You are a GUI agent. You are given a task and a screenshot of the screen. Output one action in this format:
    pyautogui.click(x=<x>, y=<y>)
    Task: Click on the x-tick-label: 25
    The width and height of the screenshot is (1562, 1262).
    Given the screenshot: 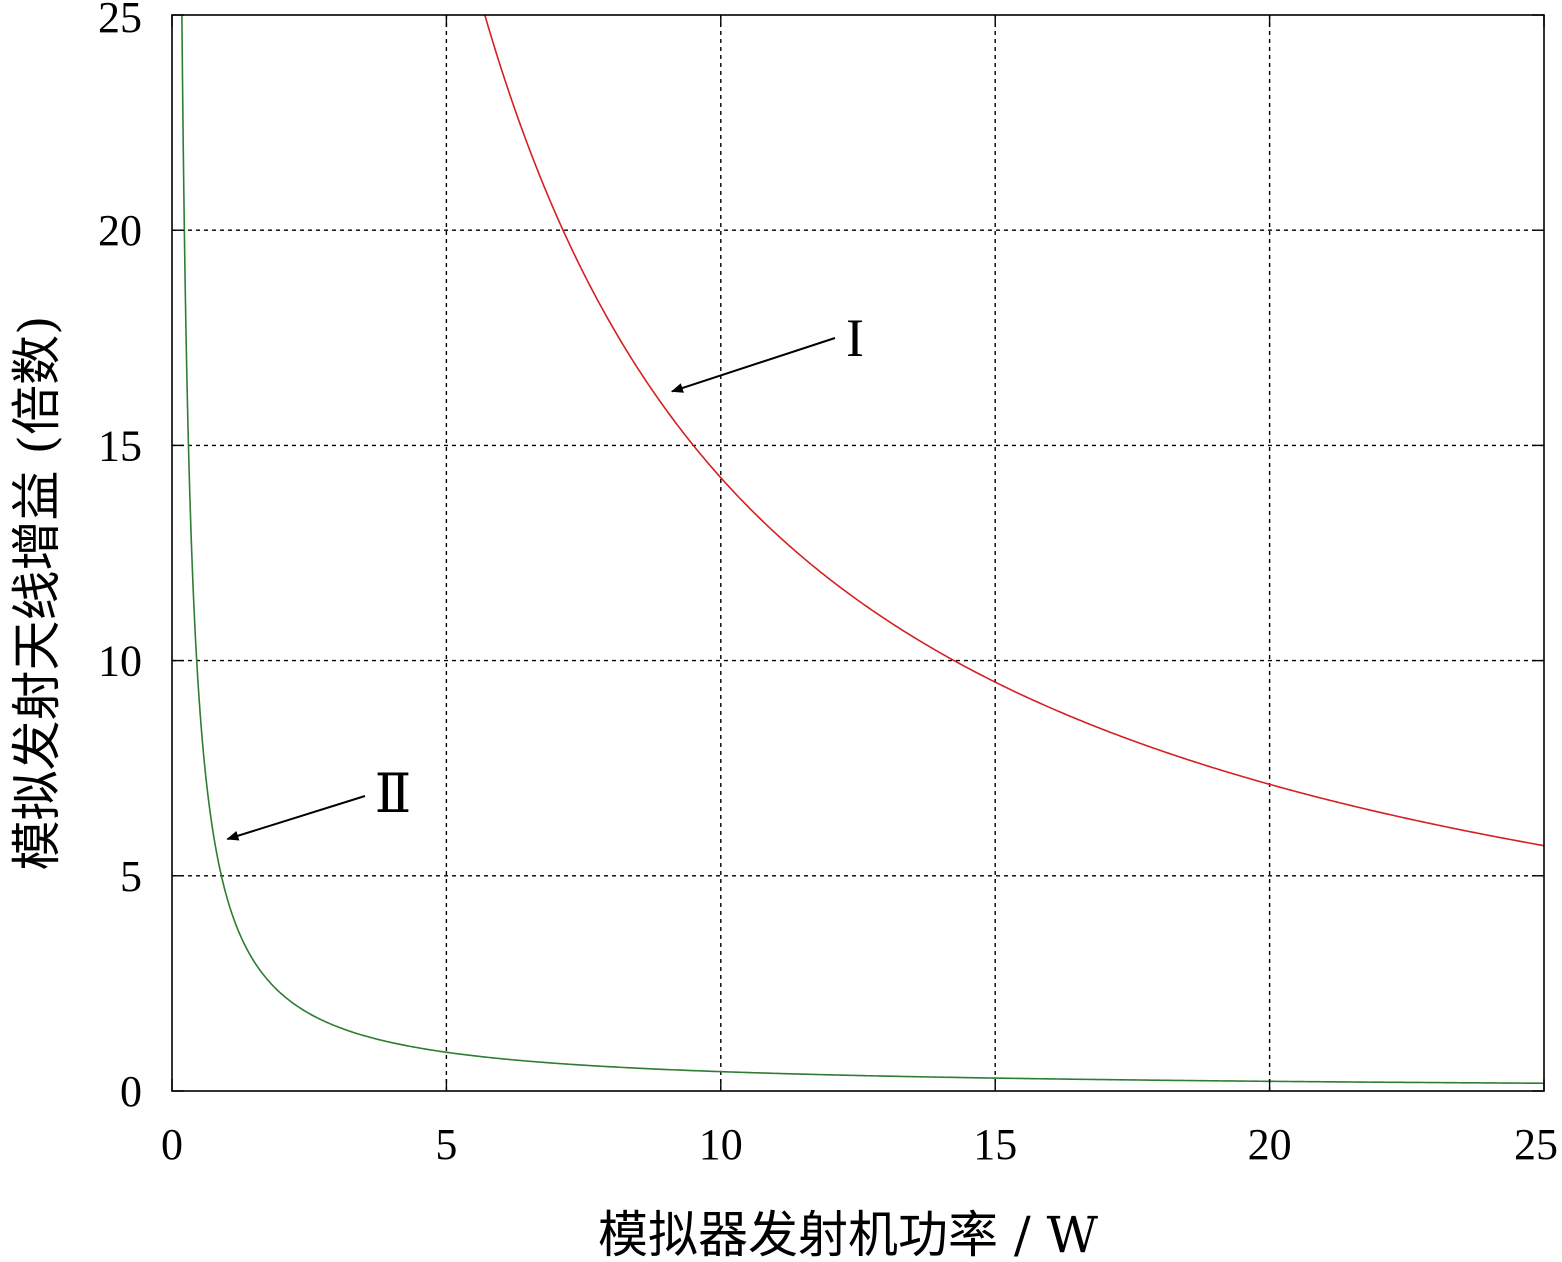 What is the action you would take?
    pyautogui.click(x=1536, y=1144)
    